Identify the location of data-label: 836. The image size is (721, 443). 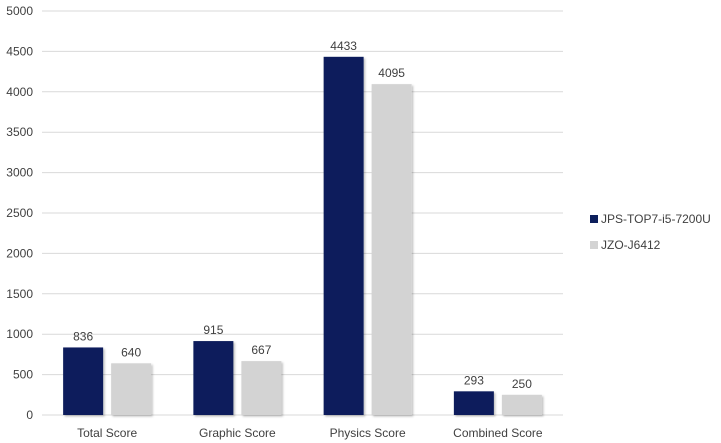
(83, 336).